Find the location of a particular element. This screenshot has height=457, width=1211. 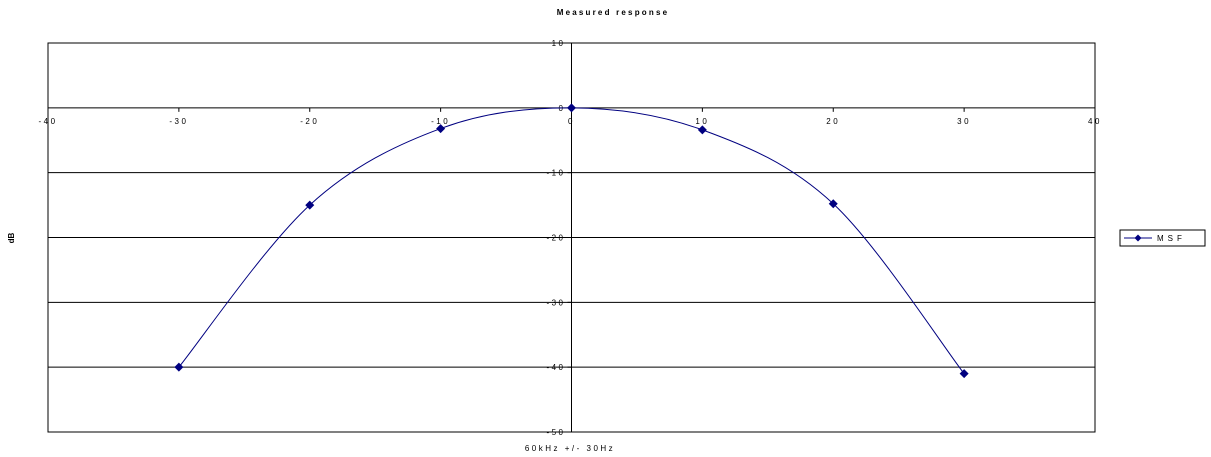

x-tick-label: 0 is located at coordinates (571, 121).